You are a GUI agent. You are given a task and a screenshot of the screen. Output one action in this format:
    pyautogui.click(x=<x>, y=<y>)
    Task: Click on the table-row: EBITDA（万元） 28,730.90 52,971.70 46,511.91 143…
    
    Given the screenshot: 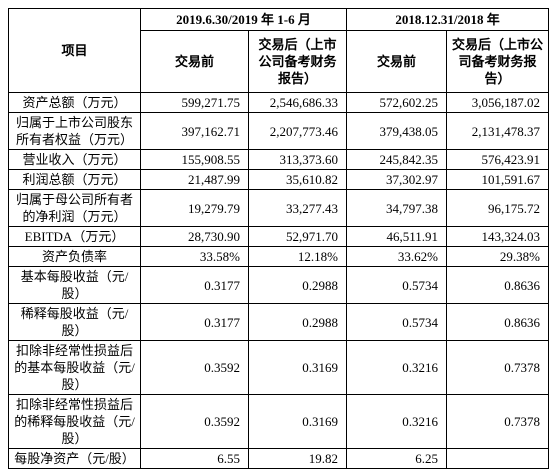 What is the action you would take?
    pyautogui.click(x=279, y=236)
    